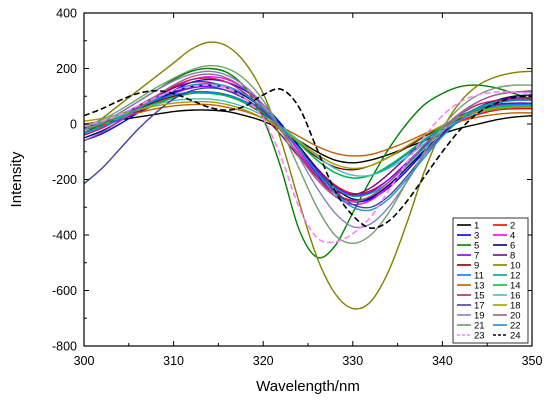 Image resolution: width=550 pixels, height=404 pixels. What do you see at coordinates (515, 335) in the screenshot?
I see `legend-label-24: 24` at bounding box center [515, 335].